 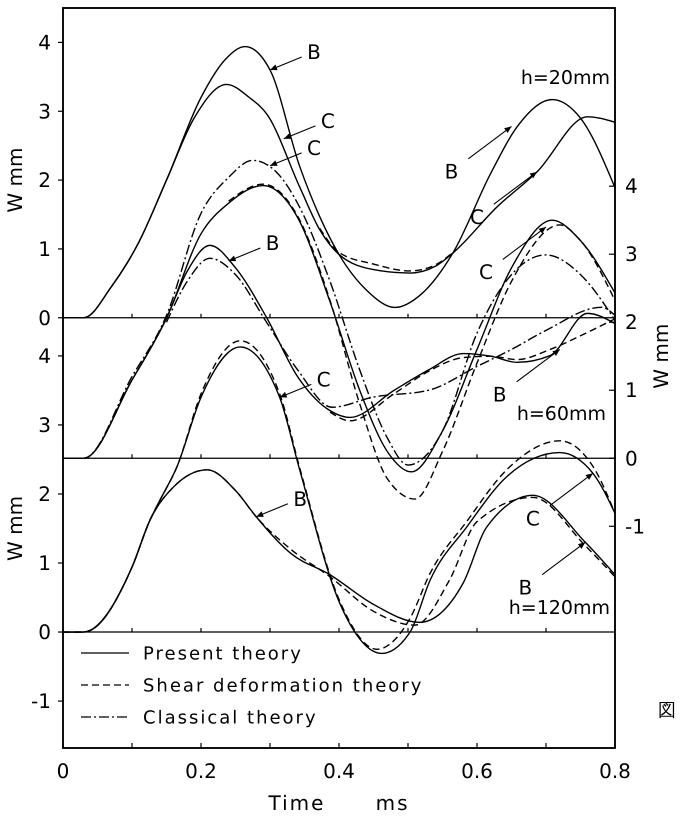 I want to click on text: h=20mm, so click(x=565, y=78).